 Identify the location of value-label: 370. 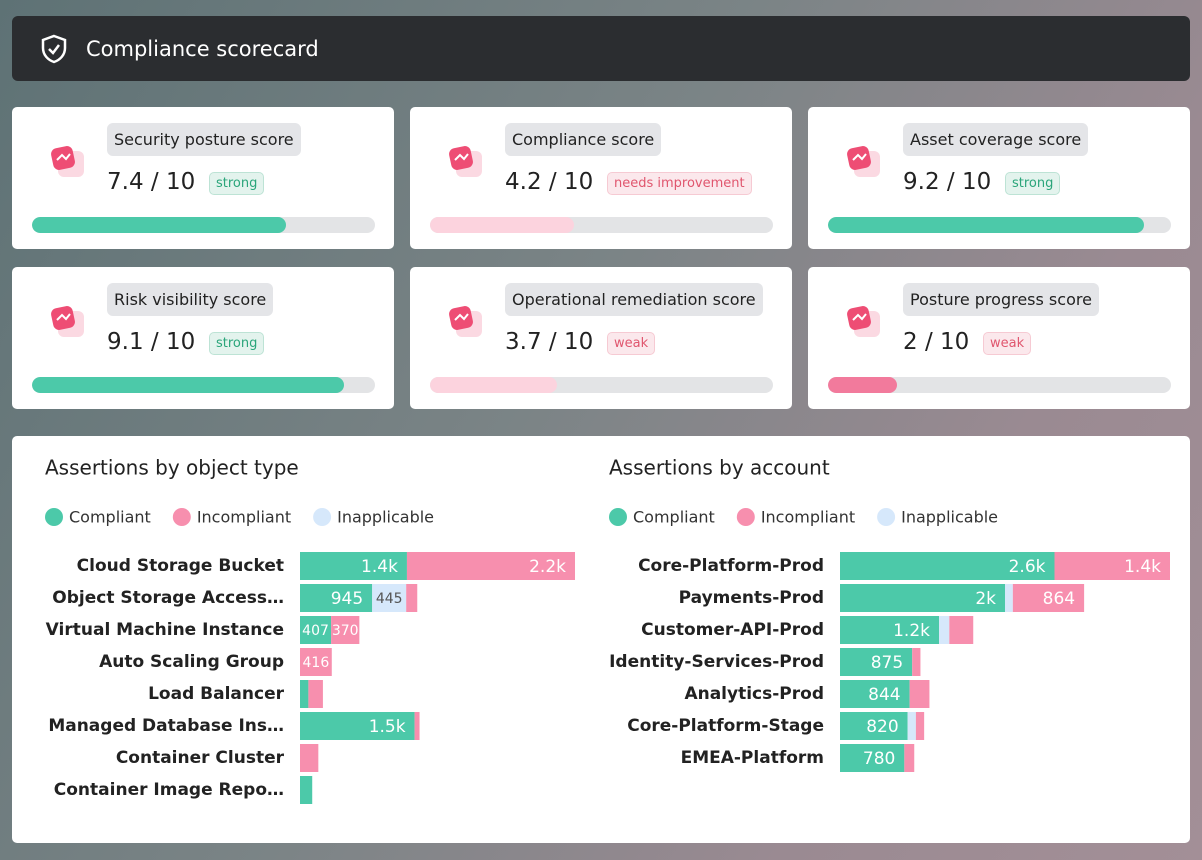
(345, 631).